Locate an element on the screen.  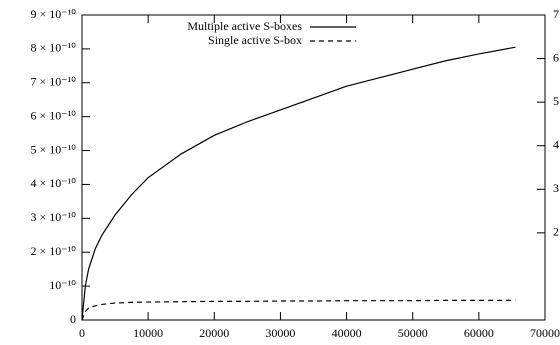
y-tick-label: 3 × 10⁻¹⁰ is located at coordinates (53, 217).